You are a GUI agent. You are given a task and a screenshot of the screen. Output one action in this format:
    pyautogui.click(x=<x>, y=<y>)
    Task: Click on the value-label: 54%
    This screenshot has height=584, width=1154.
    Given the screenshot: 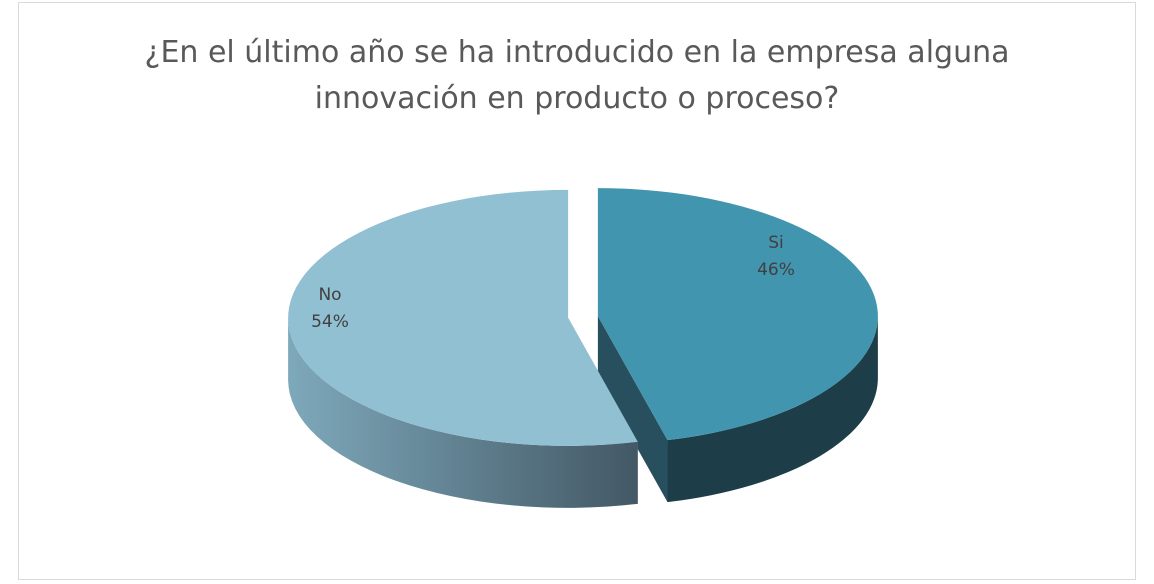 What is the action you would take?
    pyautogui.click(x=330, y=322)
    